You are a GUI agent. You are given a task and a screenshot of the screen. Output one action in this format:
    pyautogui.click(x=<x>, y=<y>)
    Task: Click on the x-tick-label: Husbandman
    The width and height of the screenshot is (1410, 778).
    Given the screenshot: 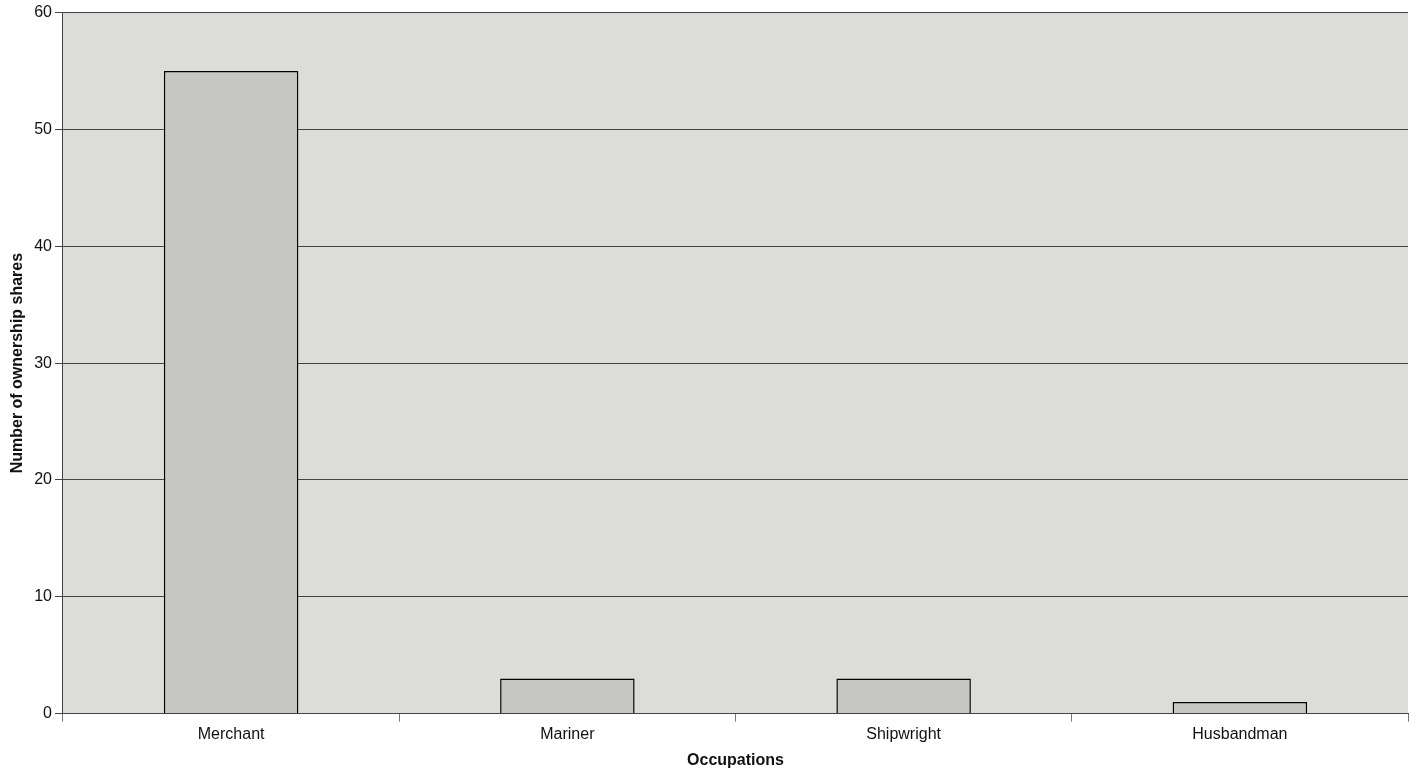 What is the action you would take?
    pyautogui.click(x=1240, y=733)
    